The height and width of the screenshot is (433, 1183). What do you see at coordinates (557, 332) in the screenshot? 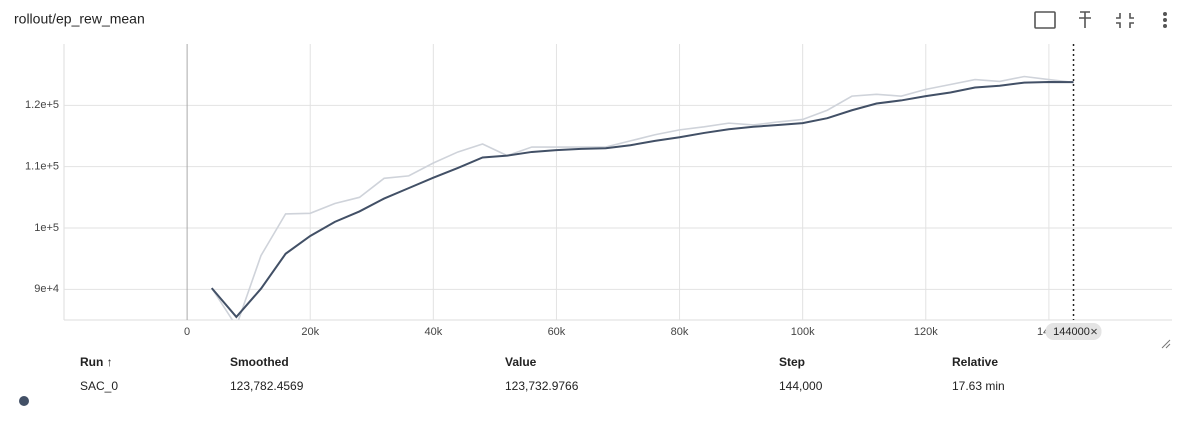
I see `x-tick-label: 60k` at bounding box center [557, 332].